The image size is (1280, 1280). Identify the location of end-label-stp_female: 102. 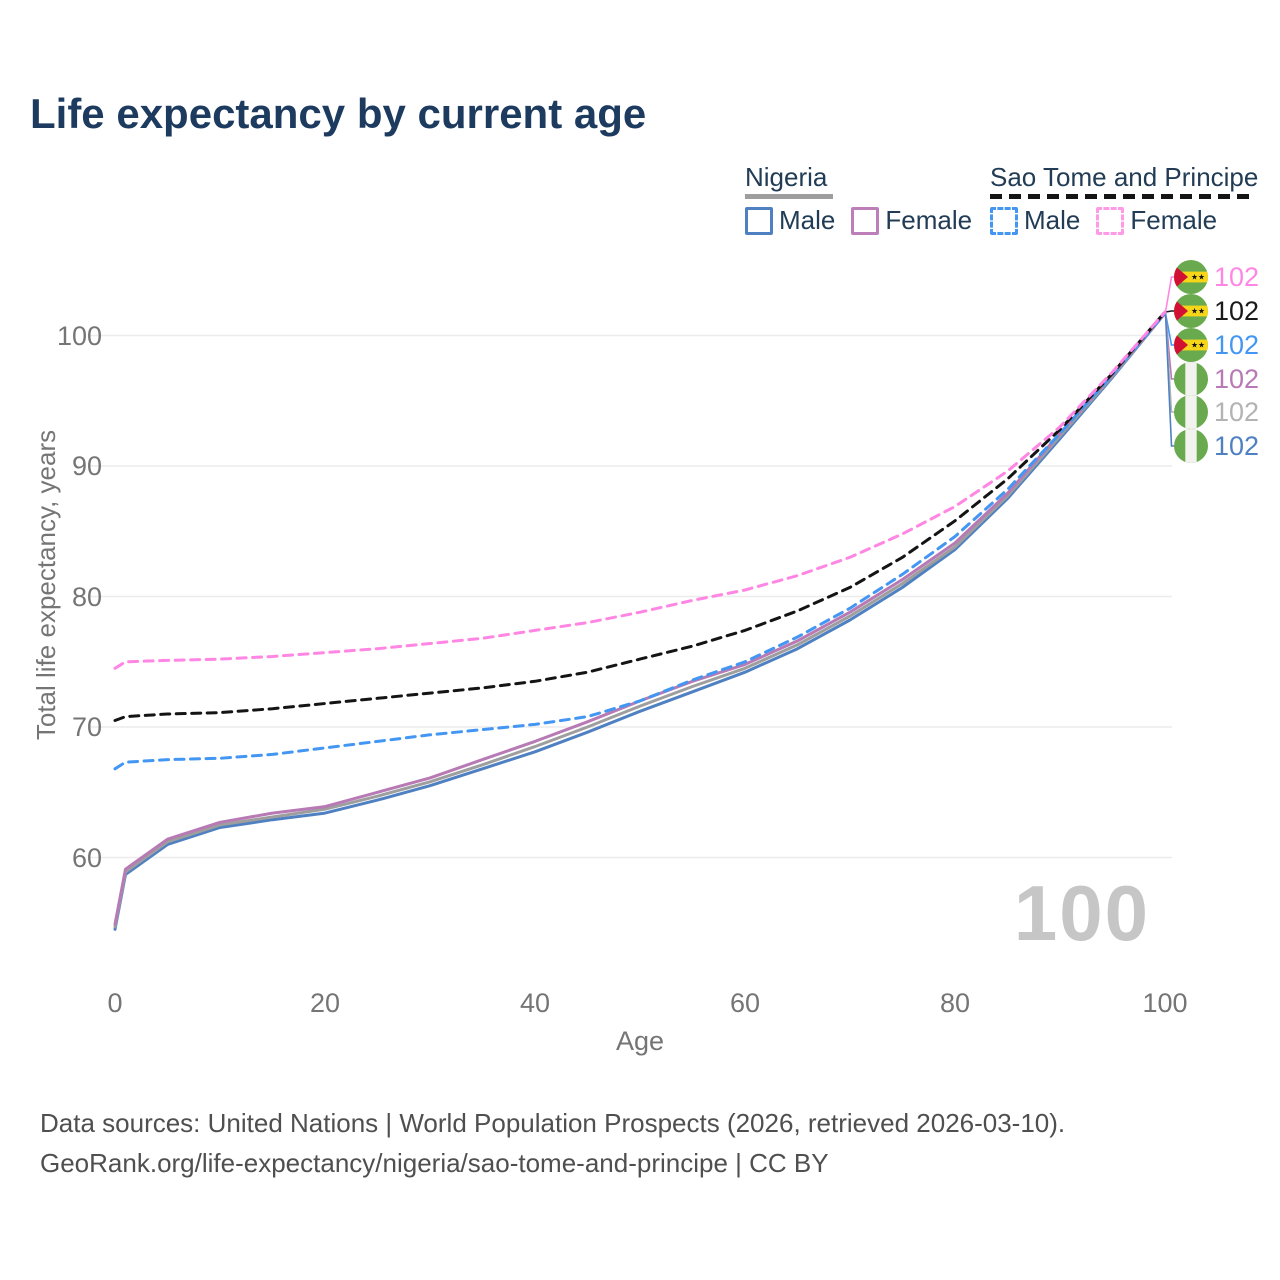
(1216, 277).